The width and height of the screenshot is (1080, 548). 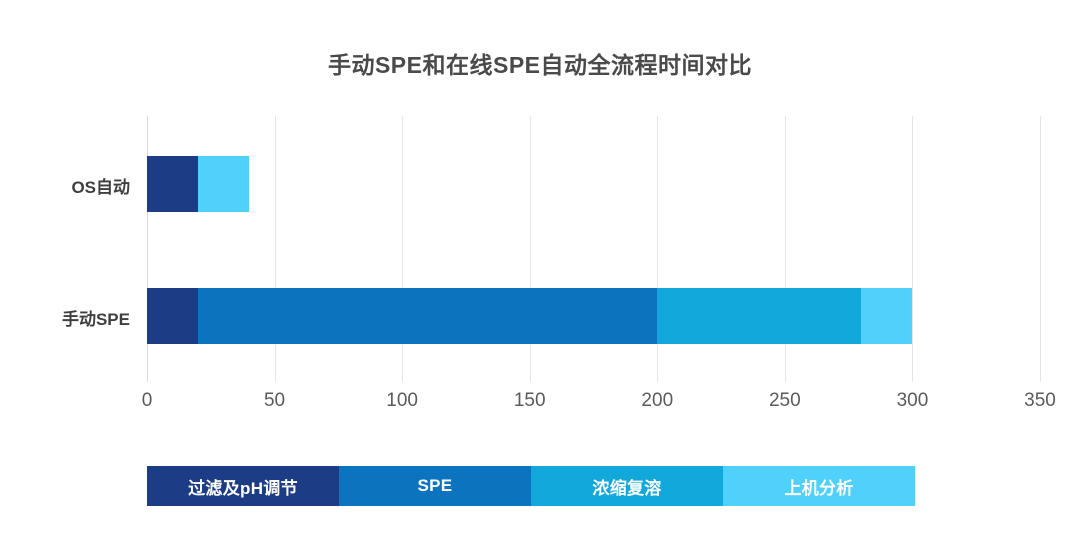 I want to click on chart-legend: 过滤及pH调节 SPE 浓缩复溶 上机分析, so click(x=531, y=486).